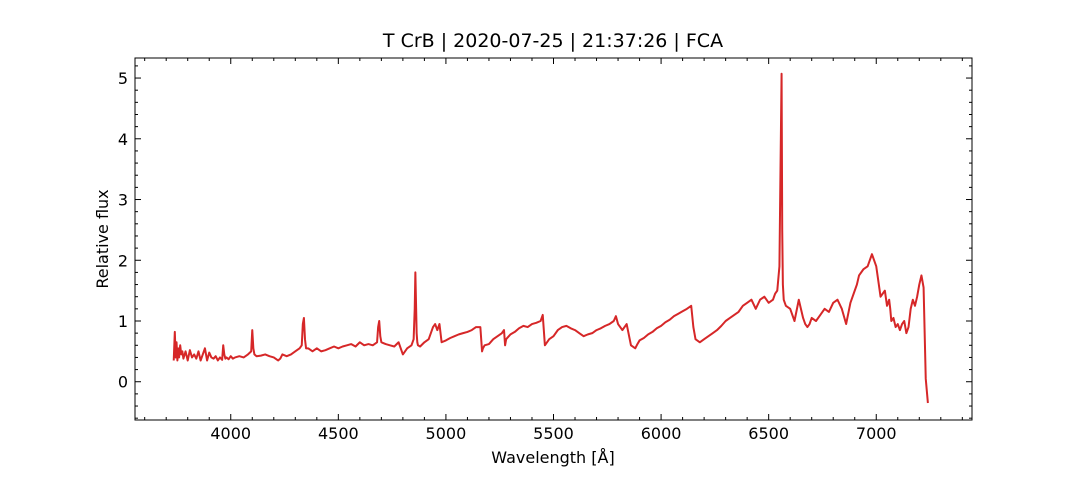  Describe the element at coordinates (123, 382) in the screenshot. I see `y-tick-label: 0` at that location.